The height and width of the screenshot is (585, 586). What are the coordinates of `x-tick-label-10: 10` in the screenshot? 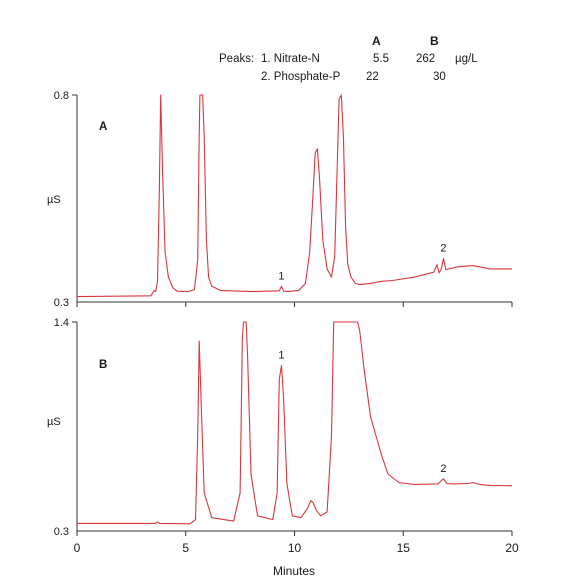 It's located at (295, 548).